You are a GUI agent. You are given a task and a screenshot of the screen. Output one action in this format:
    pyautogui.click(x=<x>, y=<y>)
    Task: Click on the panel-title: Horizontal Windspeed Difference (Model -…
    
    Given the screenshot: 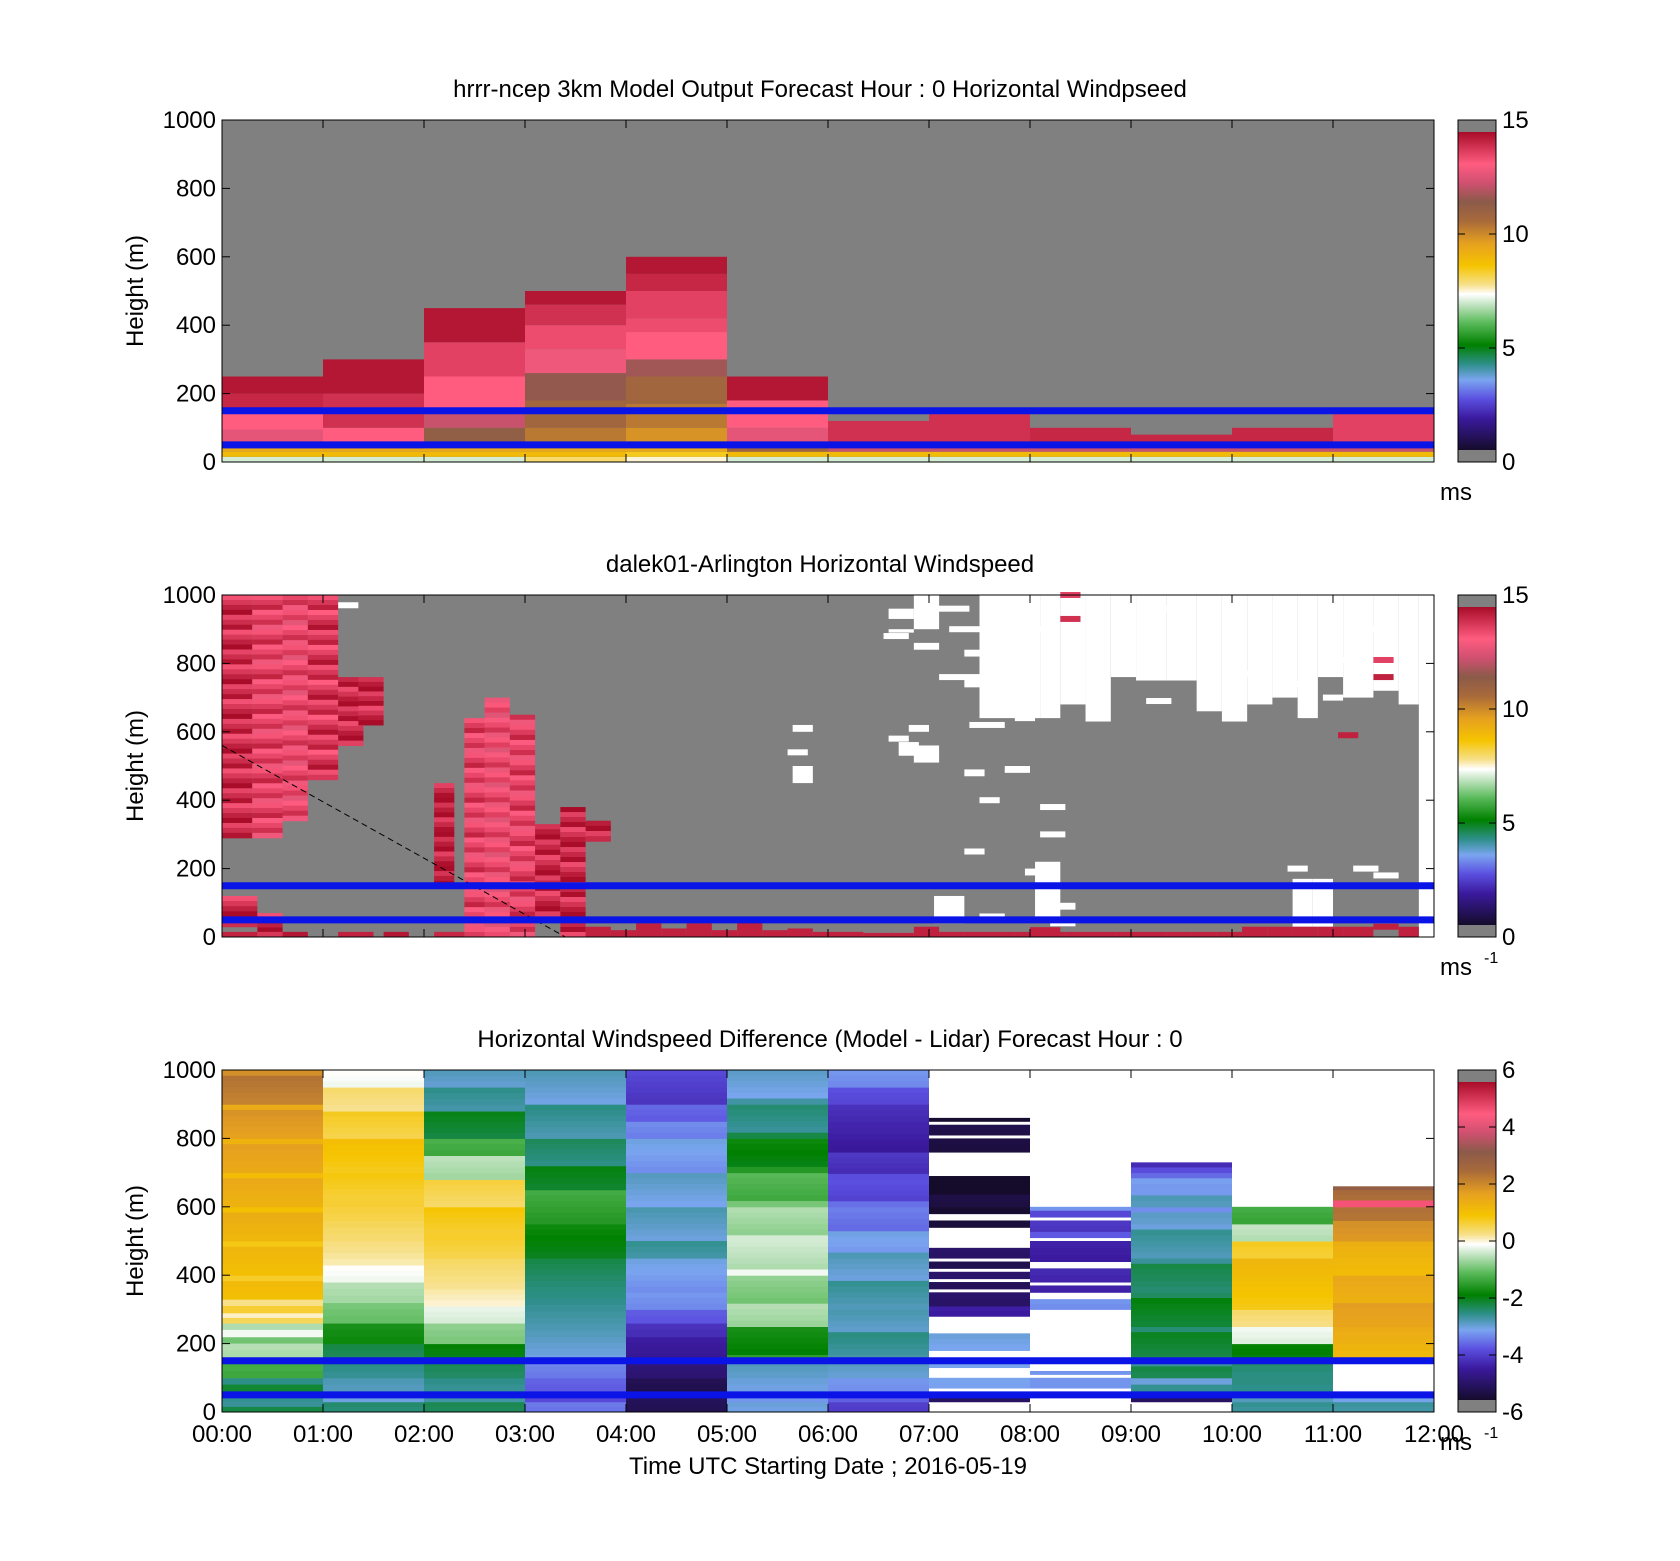 What is the action you would take?
    pyautogui.click(x=829, y=1039)
    